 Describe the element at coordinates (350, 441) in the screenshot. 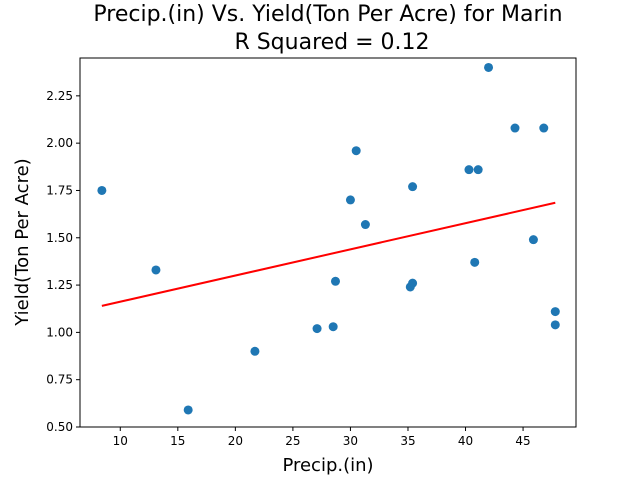

I see `x-tick-label: 30` at that location.